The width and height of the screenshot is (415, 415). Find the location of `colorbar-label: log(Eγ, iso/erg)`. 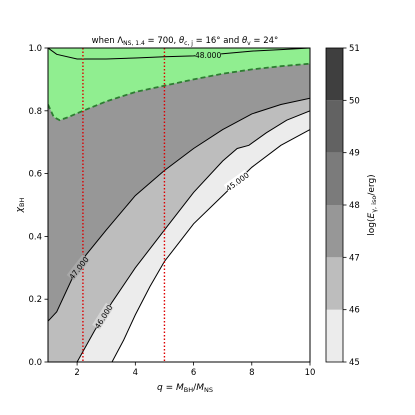

colorbar-label: log(Eγ, iso/erg) is located at coordinates (372, 204).